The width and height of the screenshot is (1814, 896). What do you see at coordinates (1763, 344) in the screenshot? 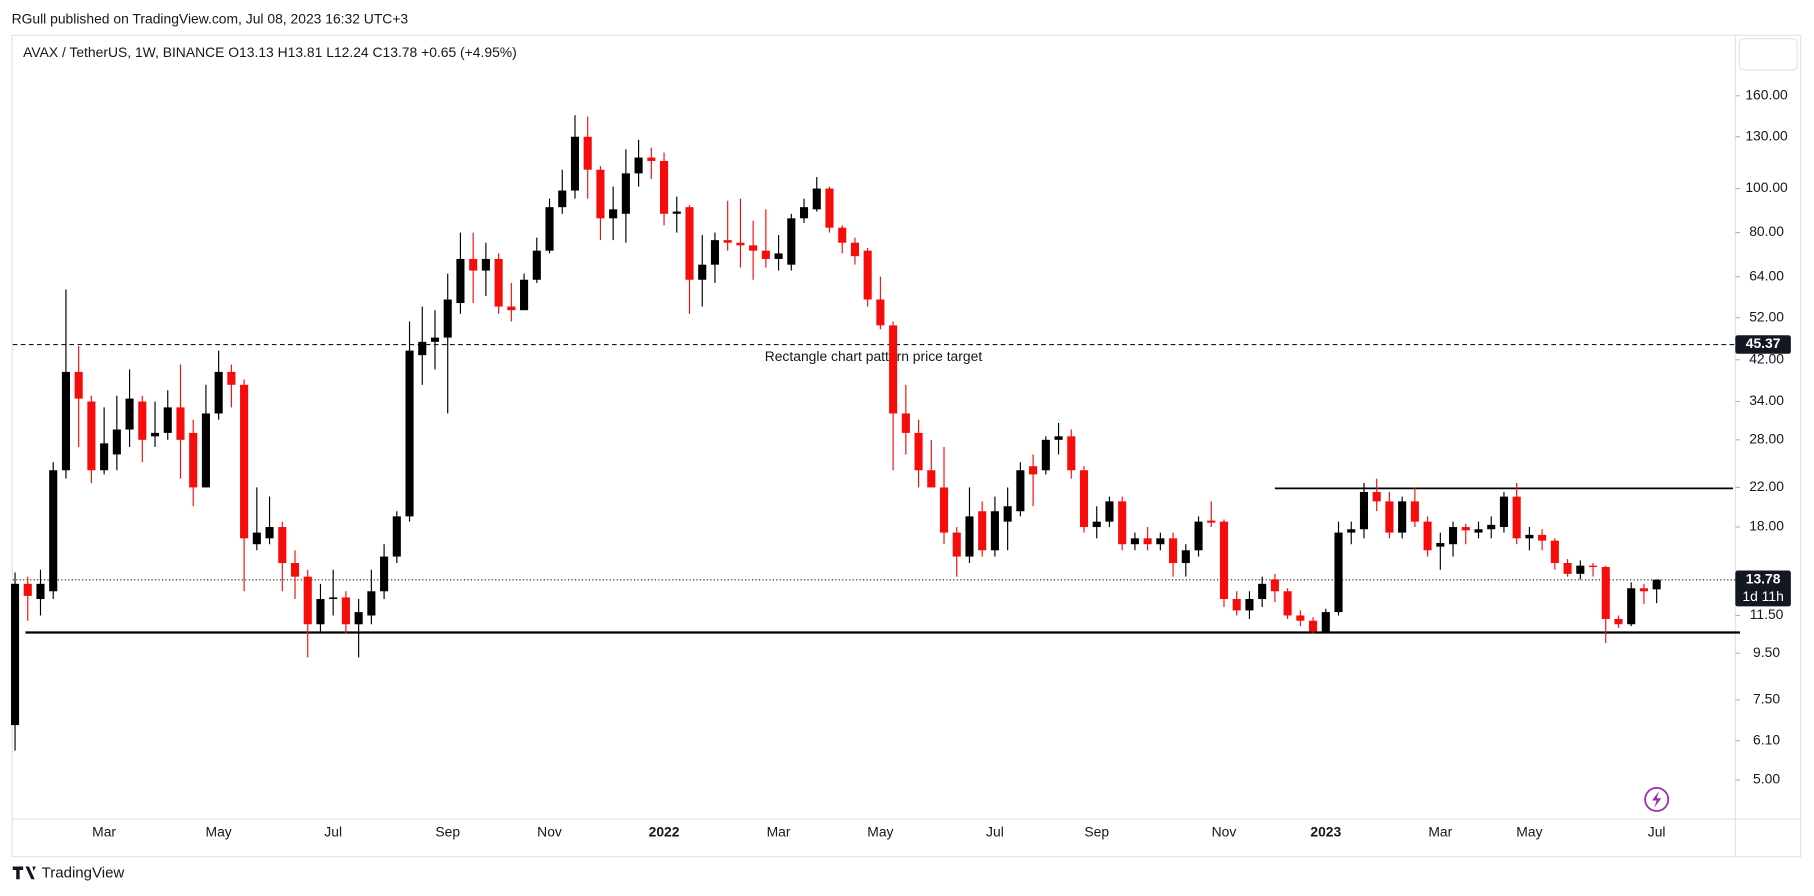
I see `price-target-badge` at bounding box center [1763, 344].